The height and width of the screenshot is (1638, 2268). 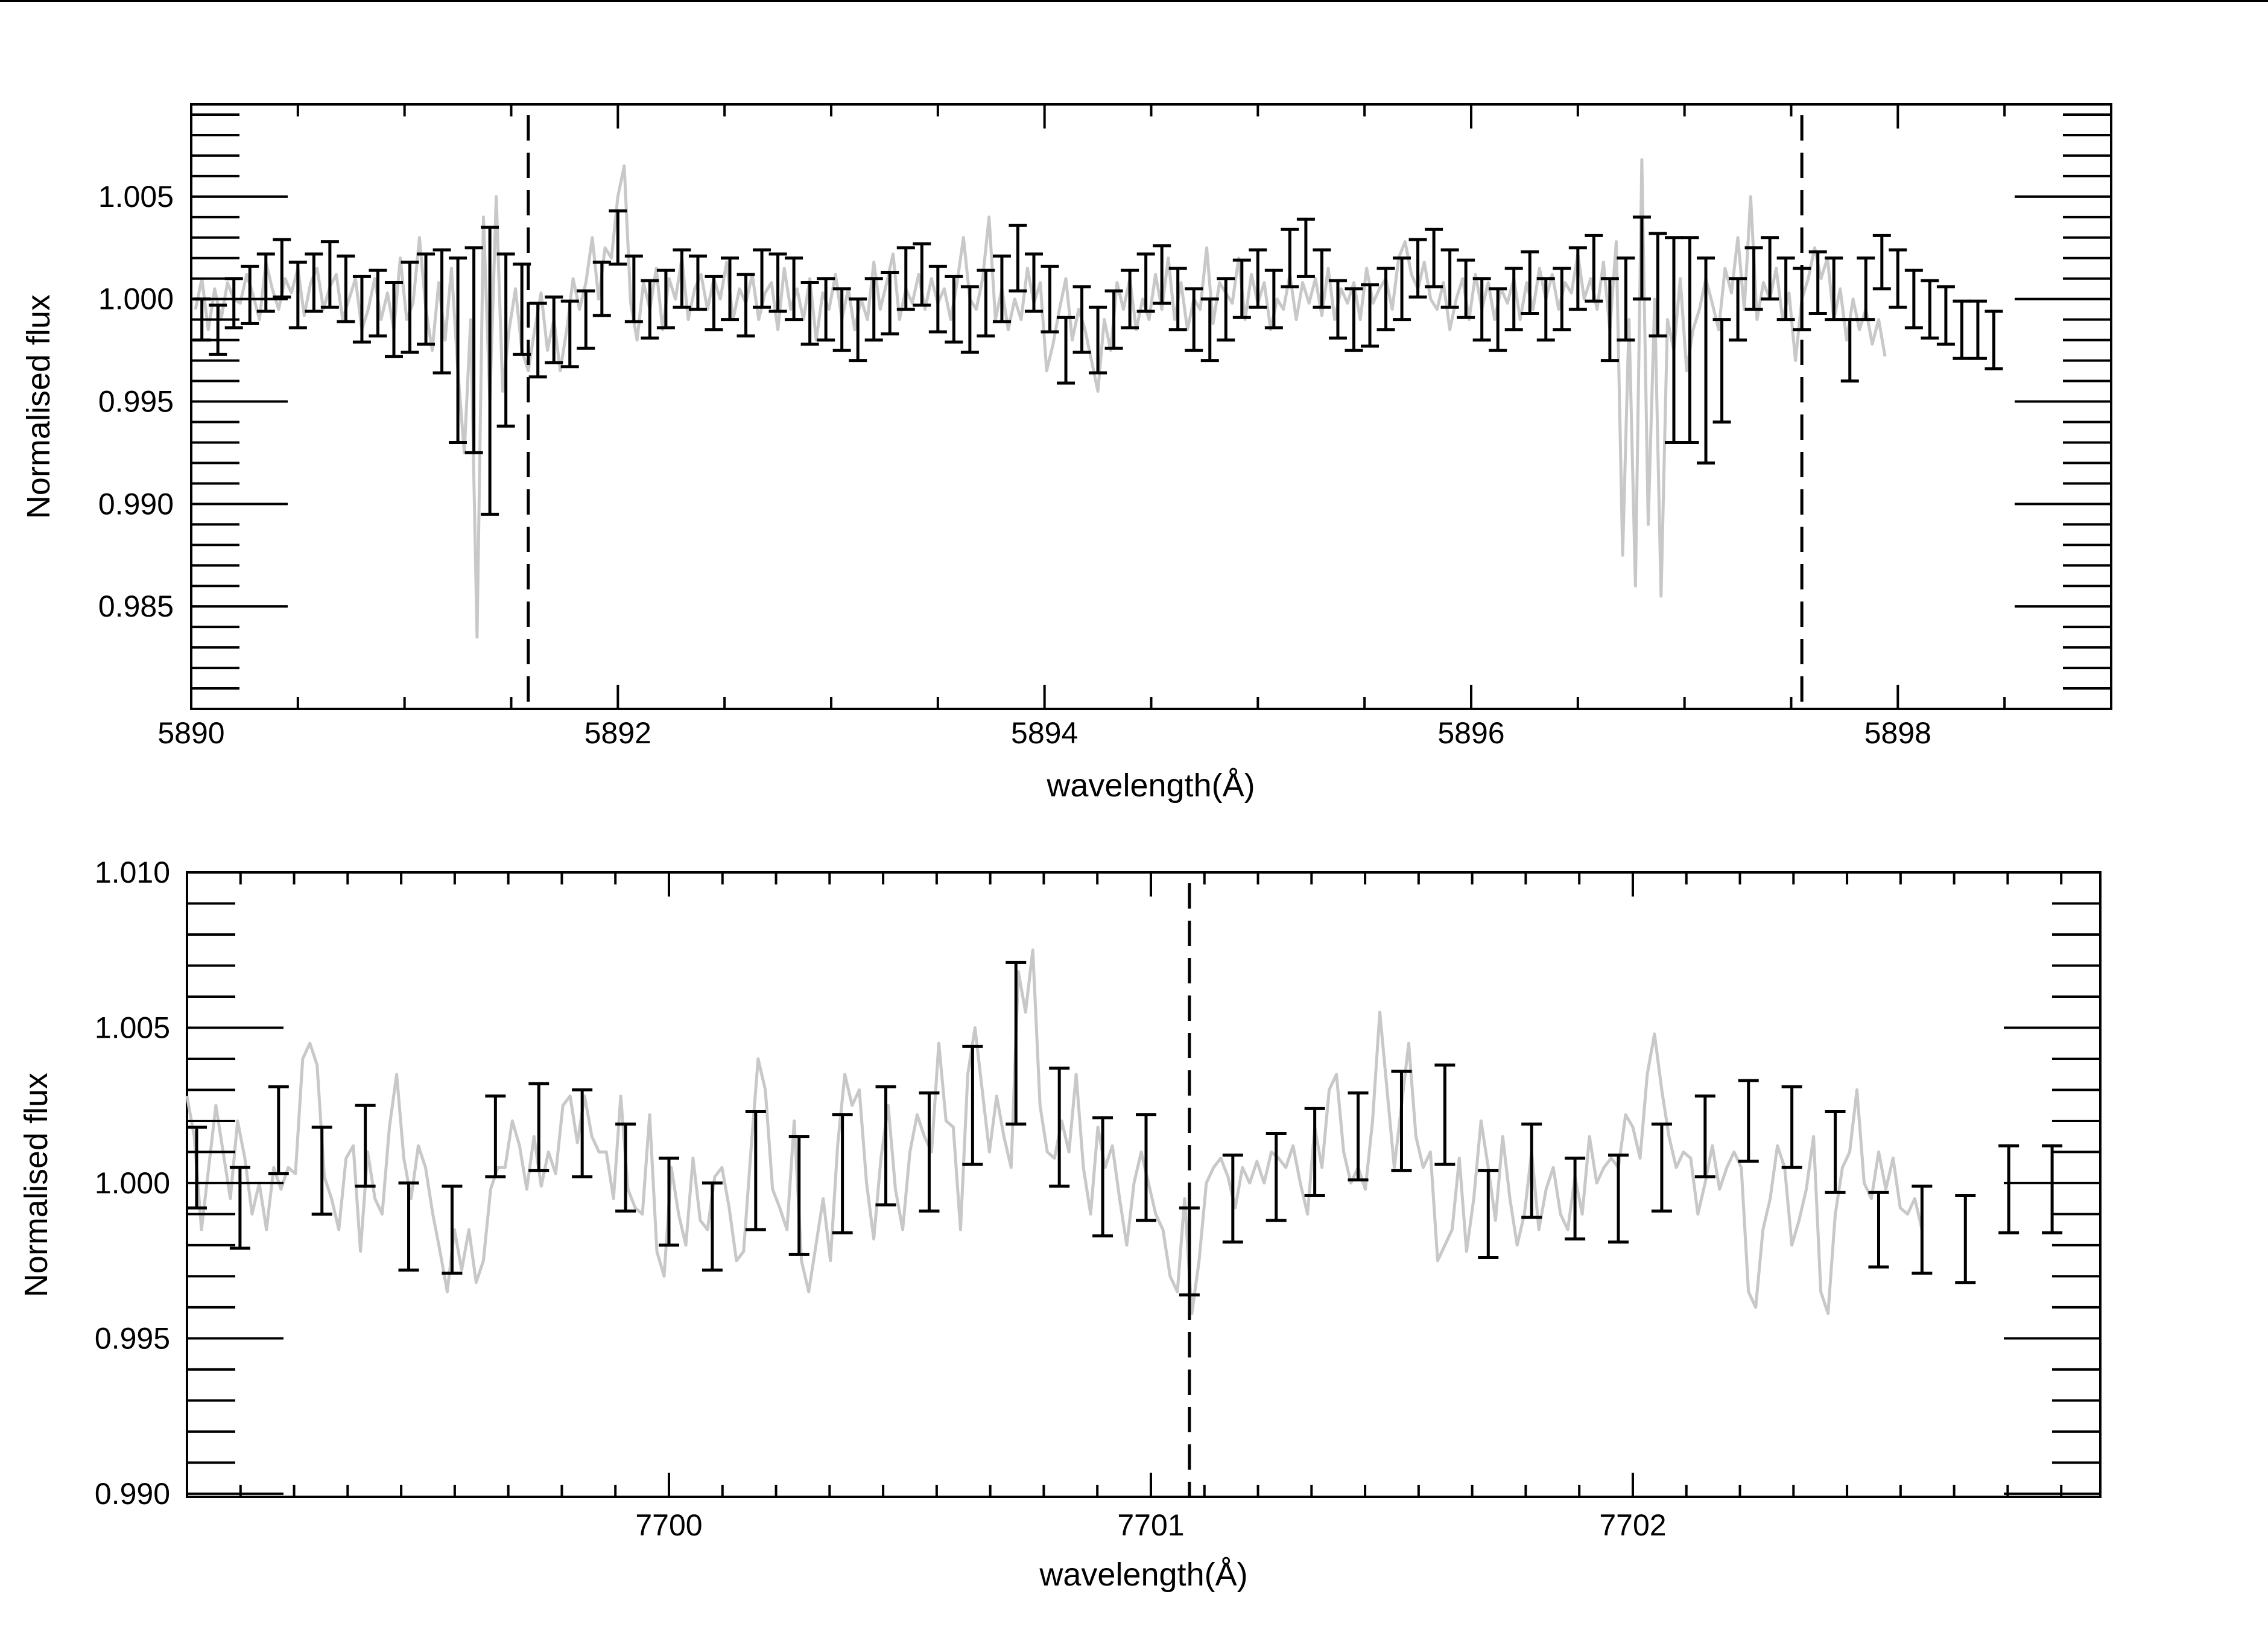 What do you see at coordinates (136, 606) in the screenshot?
I see `y-tick-label: 0.985` at bounding box center [136, 606].